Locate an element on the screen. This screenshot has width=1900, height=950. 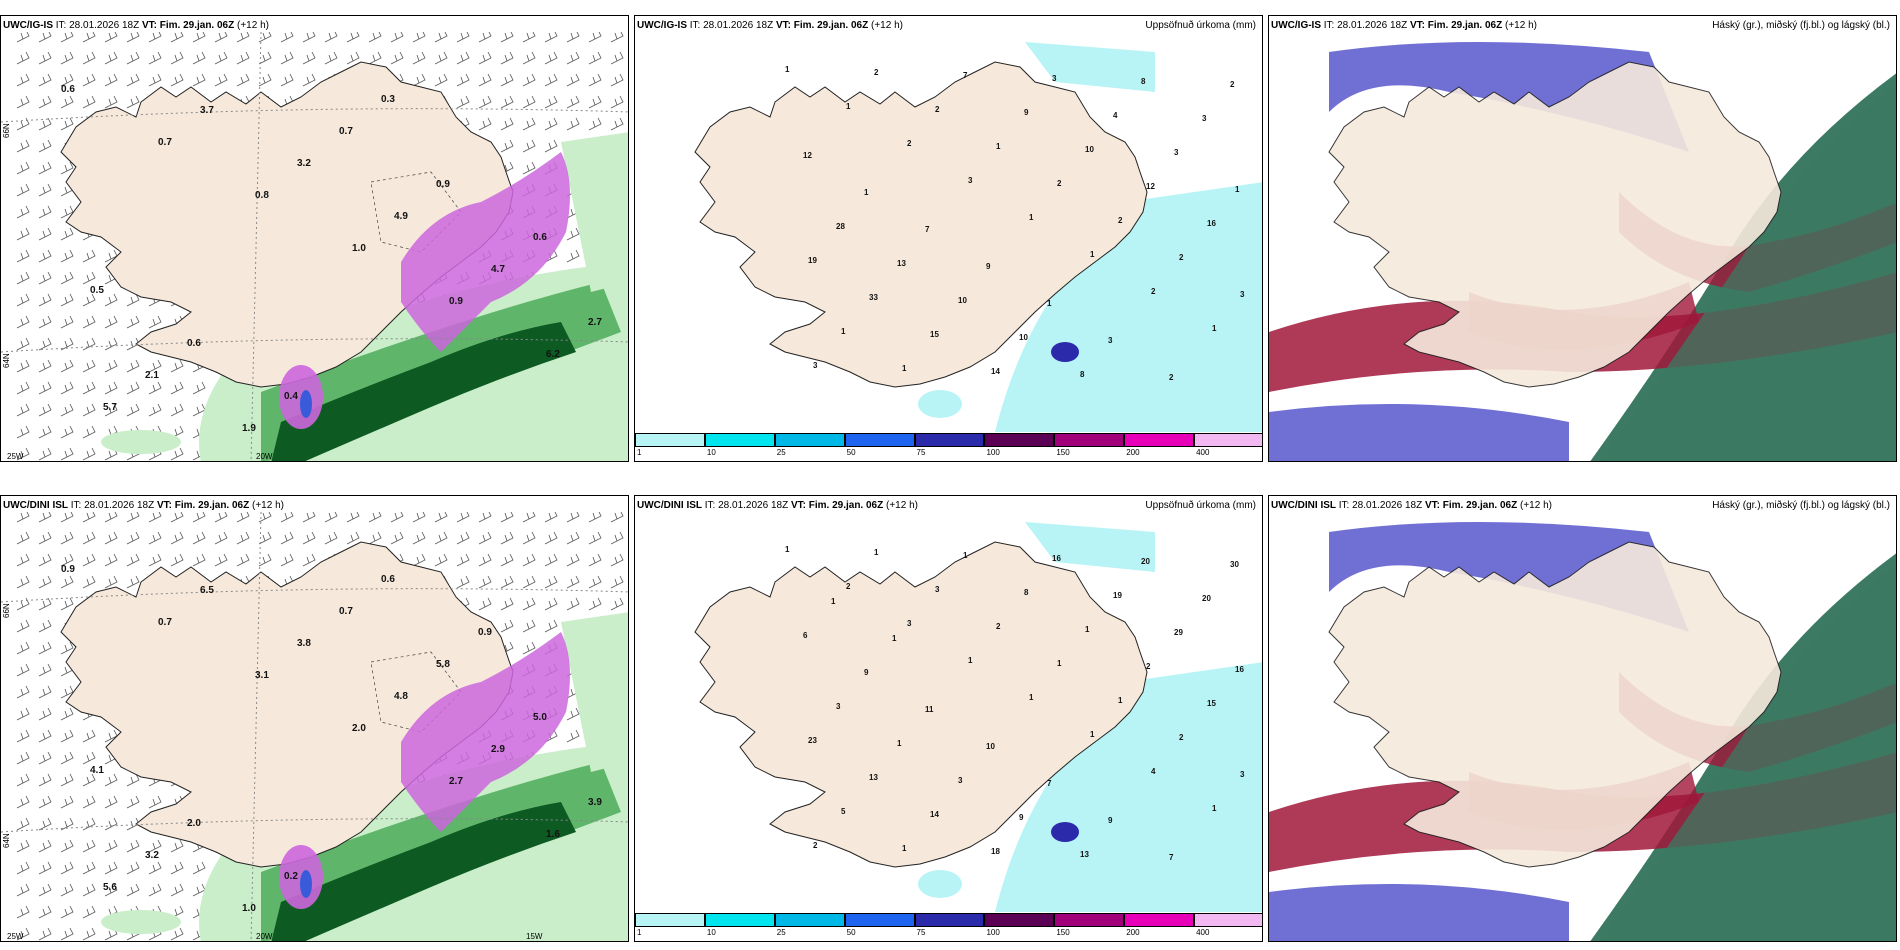
accumulation-value: 16 is located at coordinates (1211, 223).